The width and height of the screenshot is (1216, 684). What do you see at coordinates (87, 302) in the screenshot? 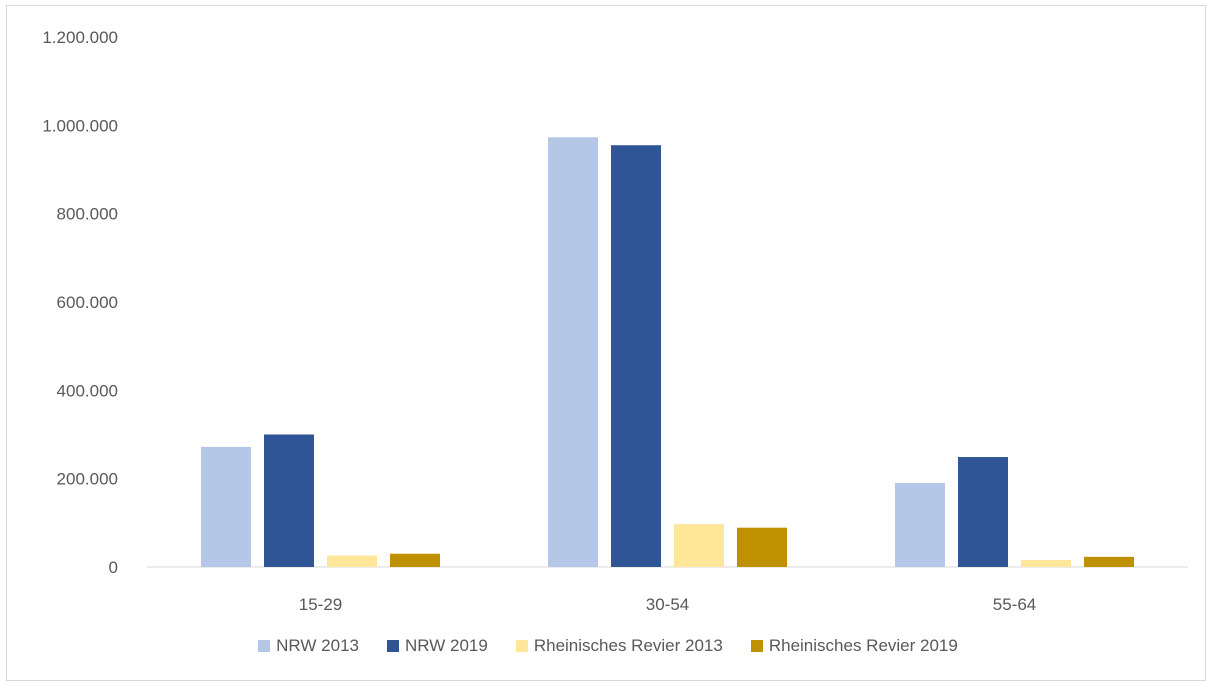
I see `y-tick-label: 600.000` at bounding box center [87, 302].